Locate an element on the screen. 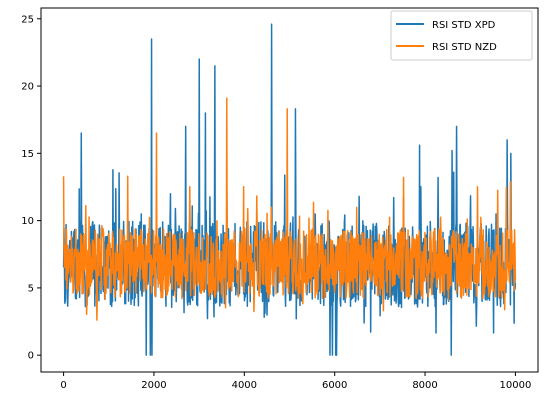 The height and width of the screenshot is (409, 547). y-tick-label: 5 is located at coordinates (31, 288).